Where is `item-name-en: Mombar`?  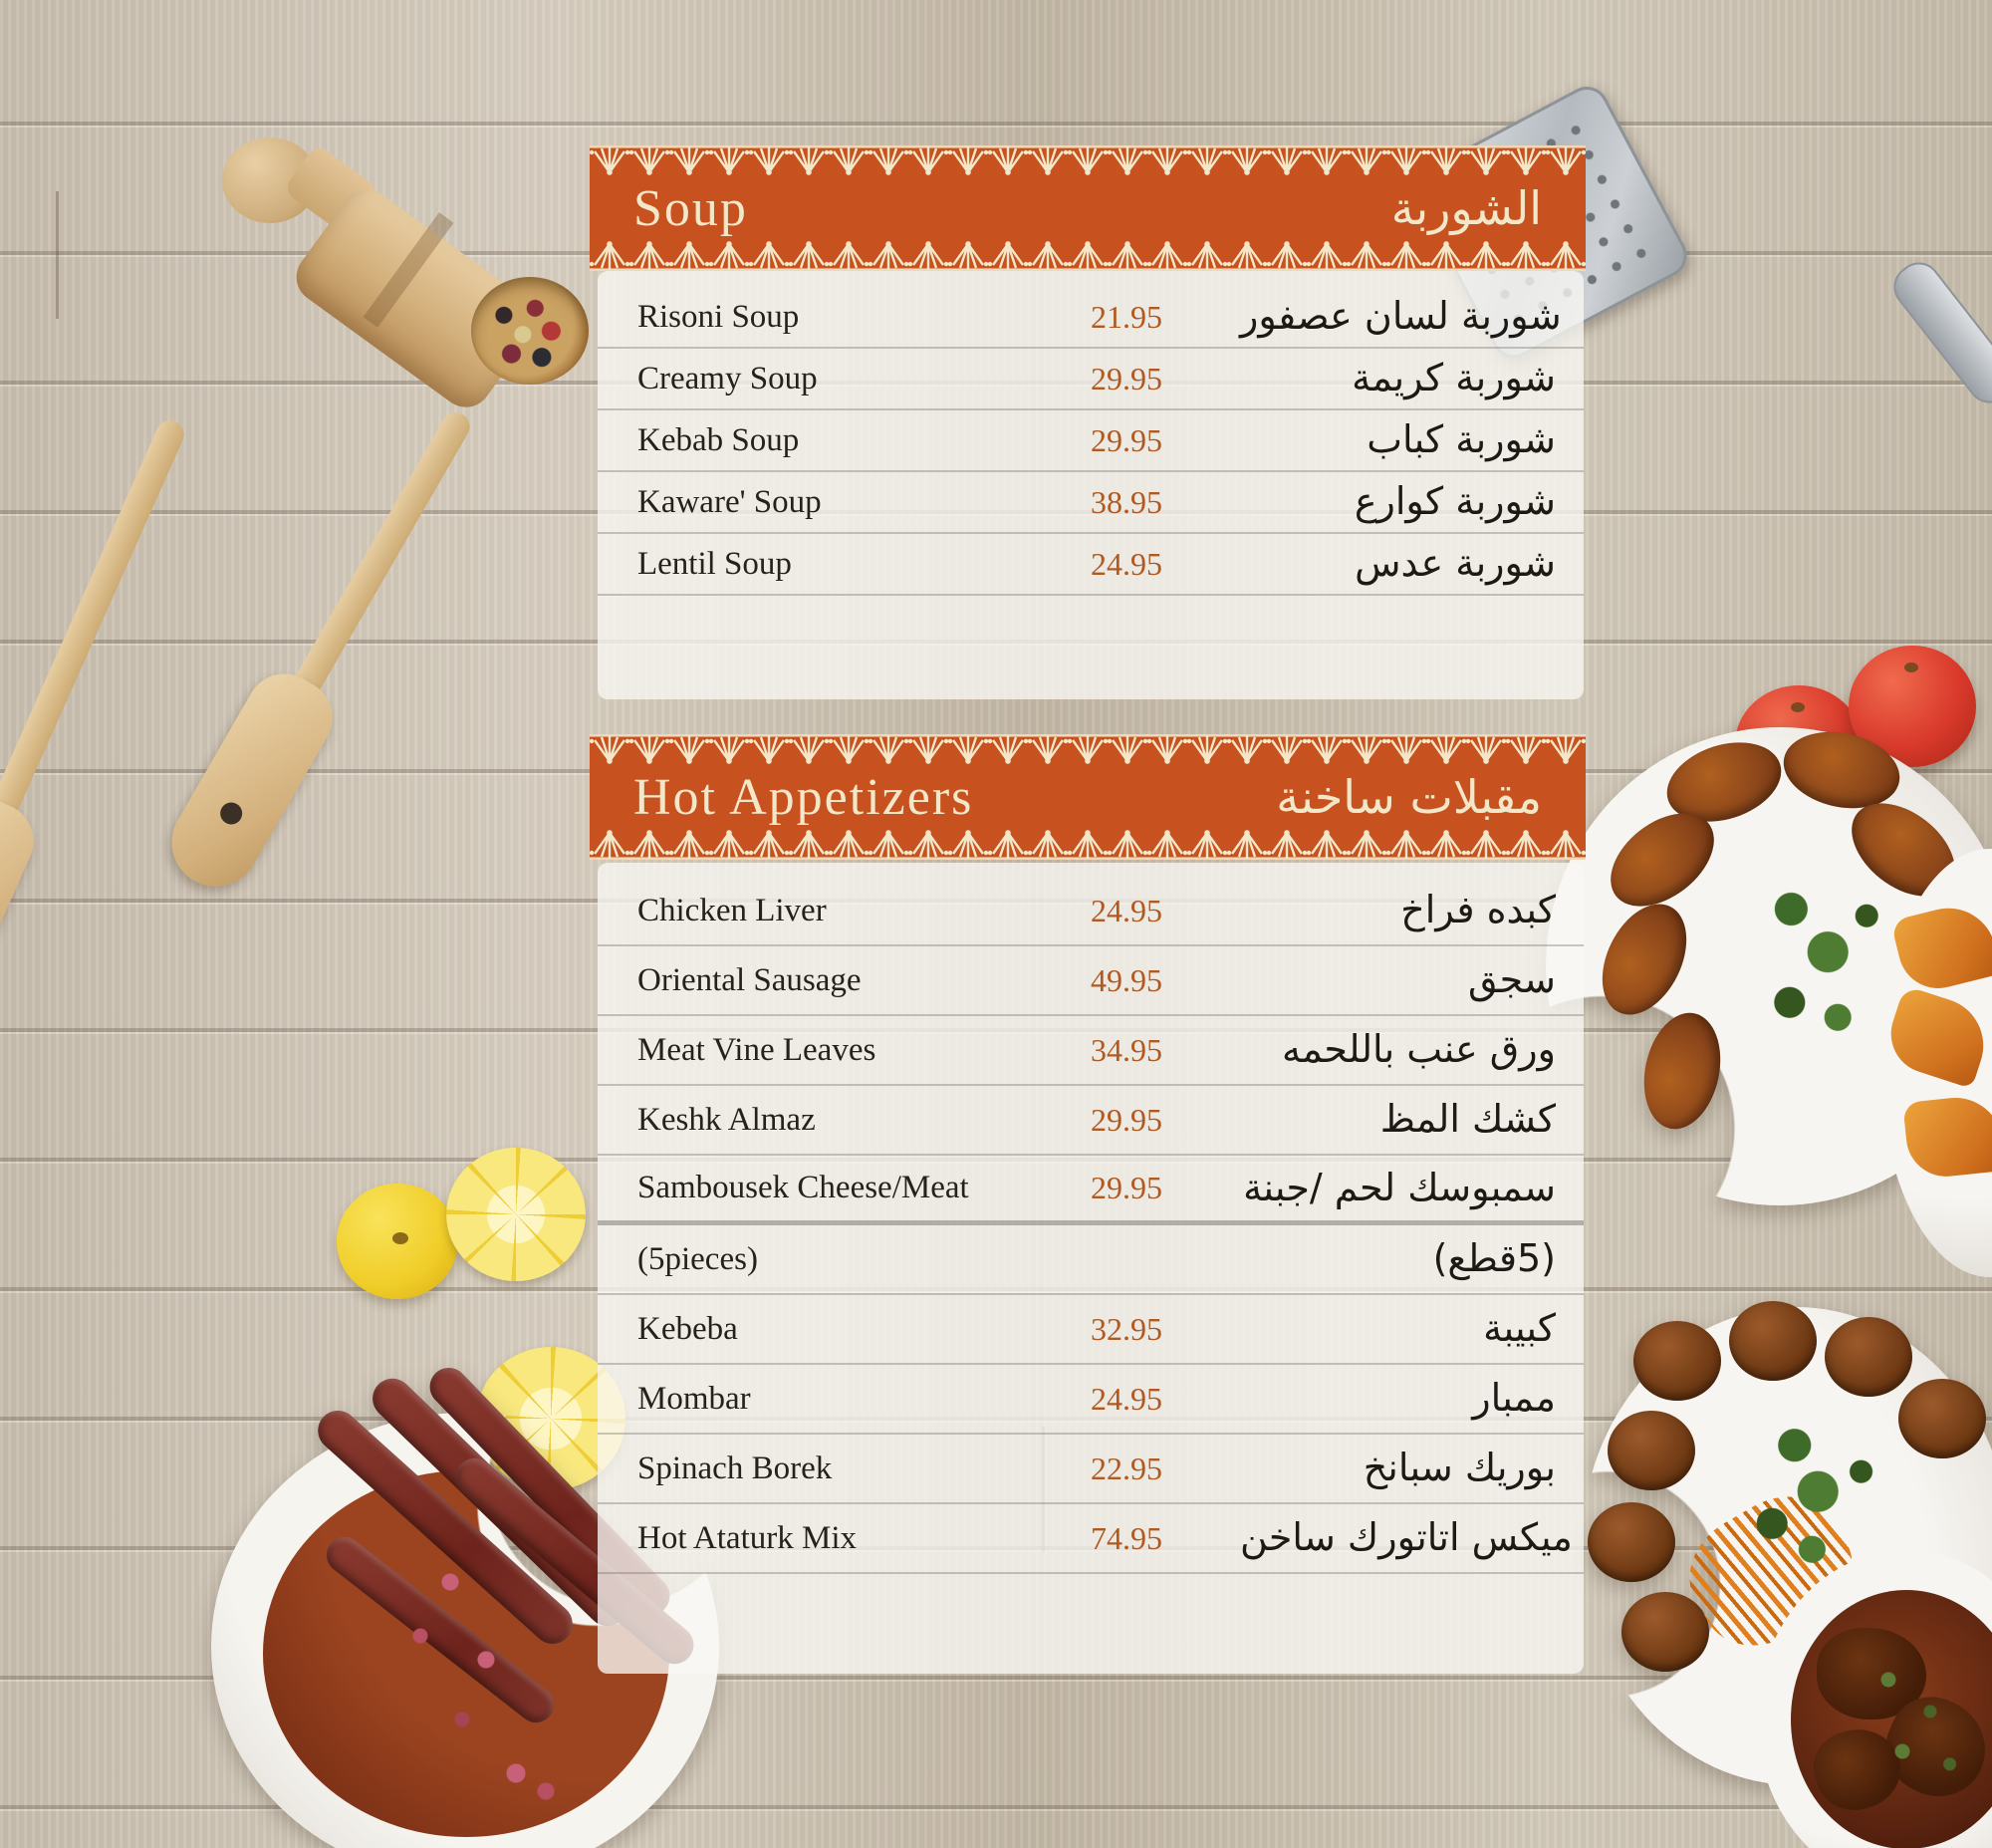 item-name-en: Mombar is located at coordinates (694, 1399).